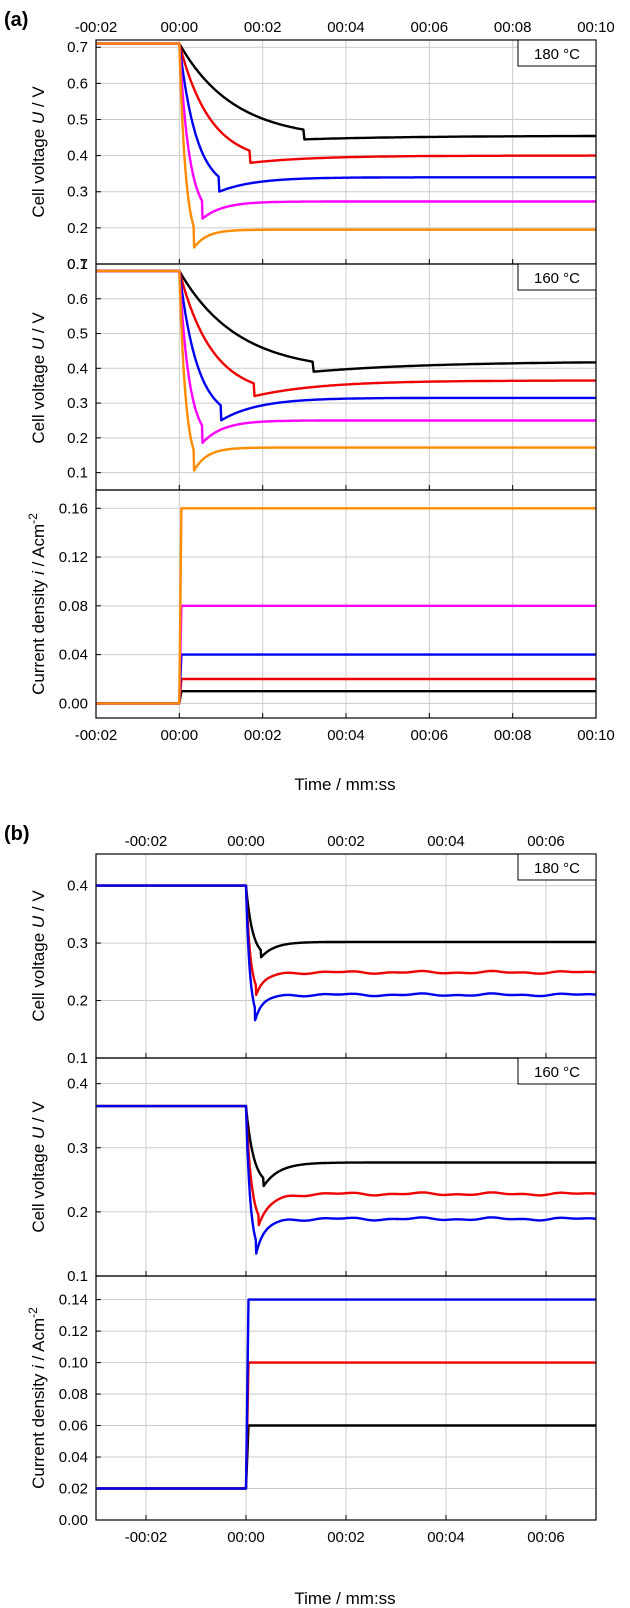 The height and width of the screenshot is (1608, 630). I want to click on y-tick-label: 0.16, so click(73, 508).